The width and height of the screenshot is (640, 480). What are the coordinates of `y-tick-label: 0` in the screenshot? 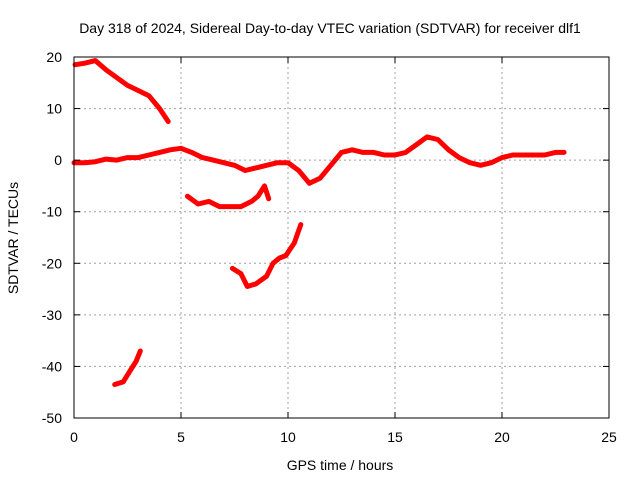 It's located at (58, 160).